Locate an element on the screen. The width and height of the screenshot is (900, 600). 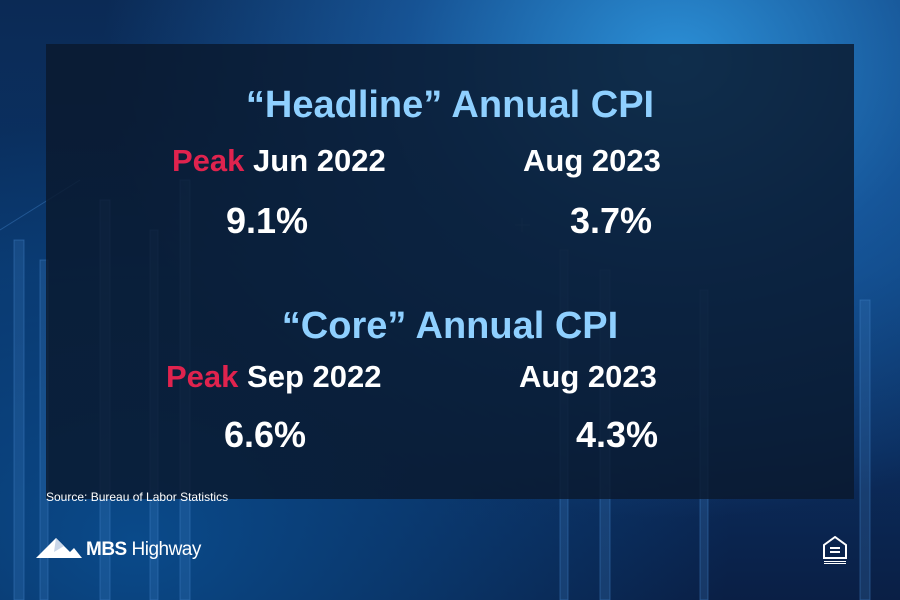
brand-logo: MBS Highway is located at coordinates (118, 549).